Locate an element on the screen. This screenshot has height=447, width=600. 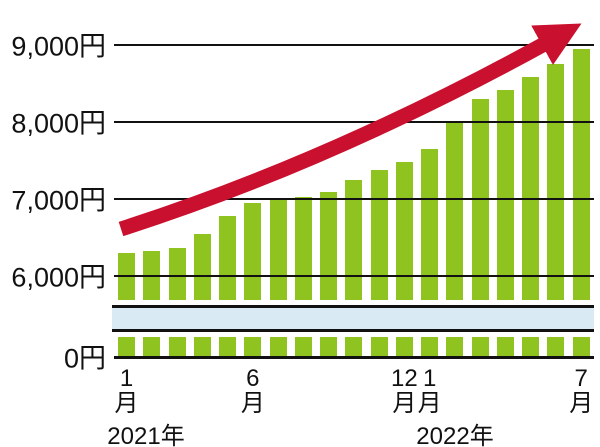
x-axis-tick-label: 7 月 is located at coordinates (581, 391).